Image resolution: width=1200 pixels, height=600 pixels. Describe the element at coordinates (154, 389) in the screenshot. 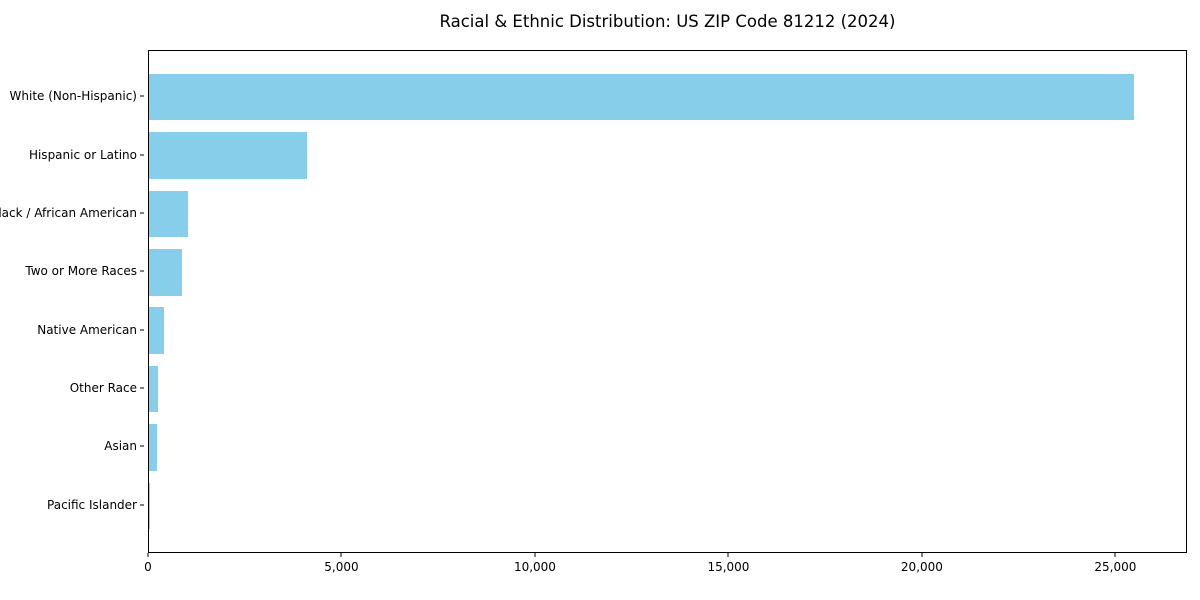

I see `bar-other-race` at that location.